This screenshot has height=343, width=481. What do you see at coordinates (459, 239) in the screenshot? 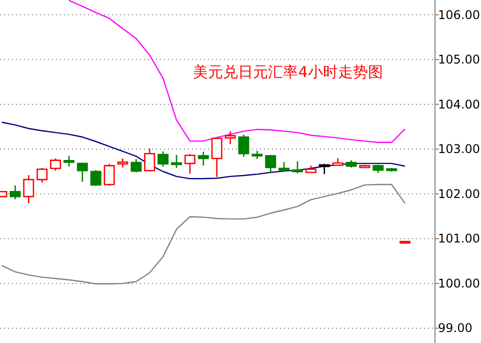
I see `y-tick-label: 101.00` at bounding box center [459, 239].